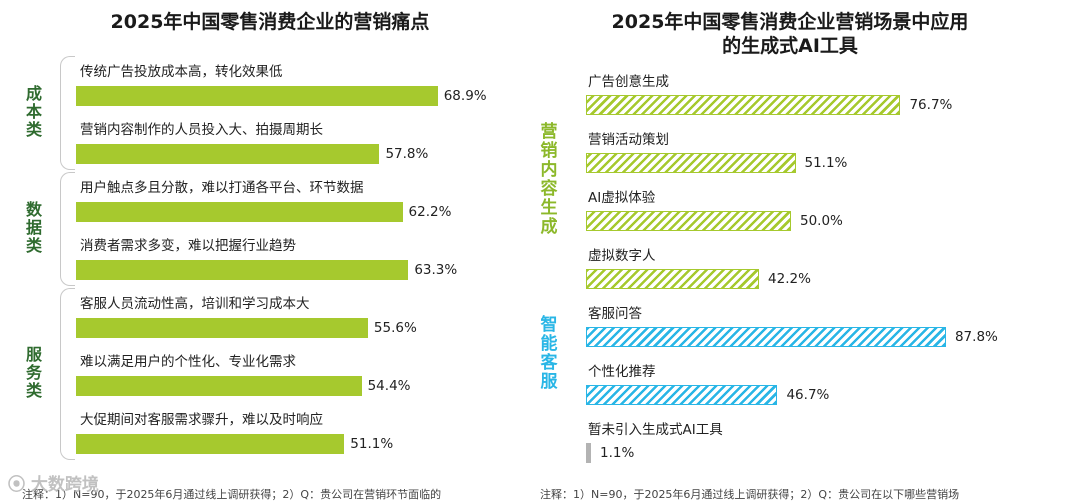  What do you see at coordinates (931, 105) in the screenshot?
I see `value-label: 76.7%` at bounding box center [931, 105].